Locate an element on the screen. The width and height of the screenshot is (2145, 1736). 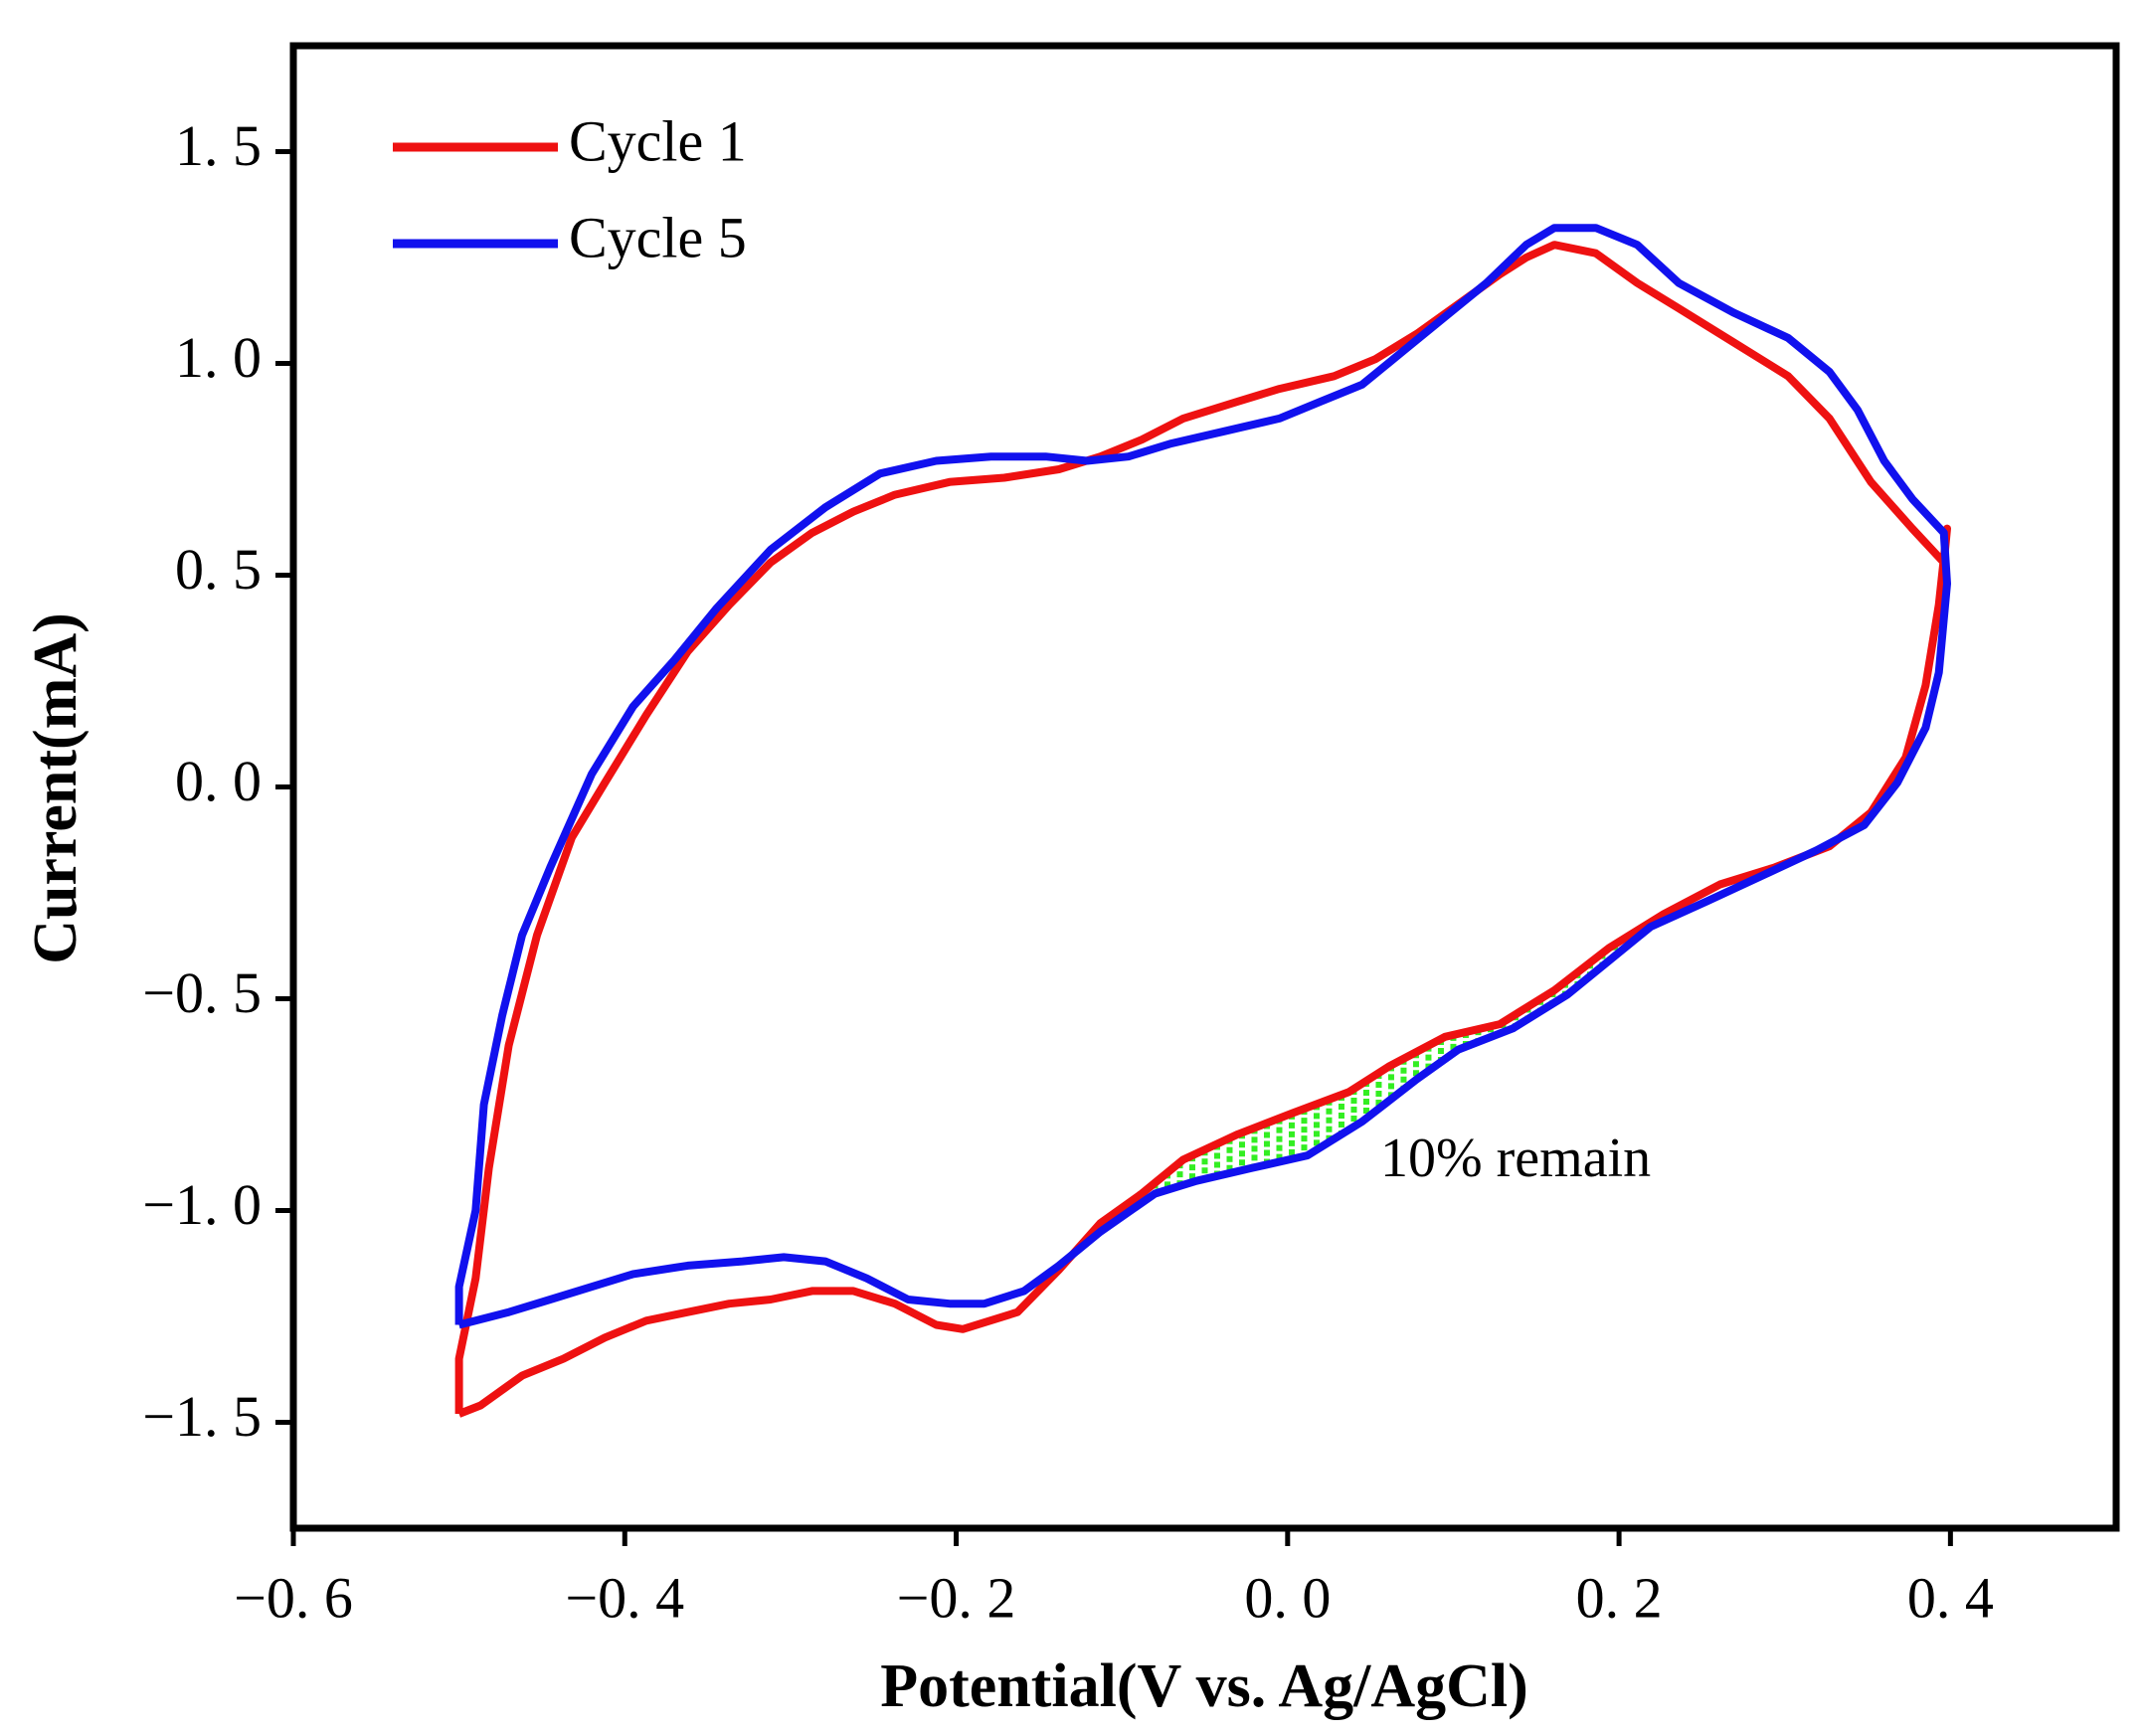
x-axis-title: Potential(V vs. Ag/AgCl) is located at coordinates (1204, 1686).